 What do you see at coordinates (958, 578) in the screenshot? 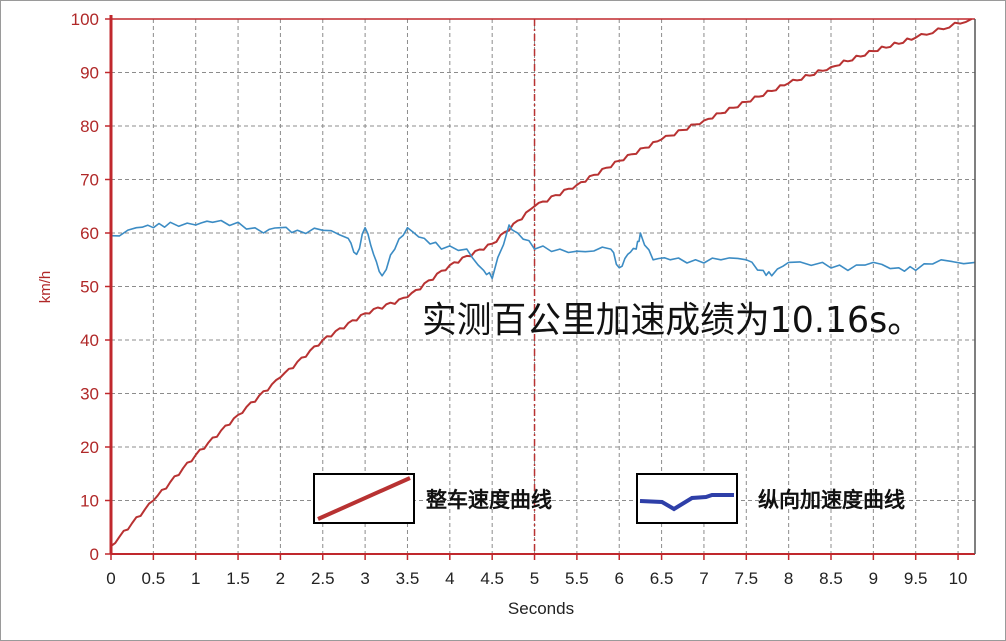
I see `x-tick-label: 10` at bounding box center [958, 578].